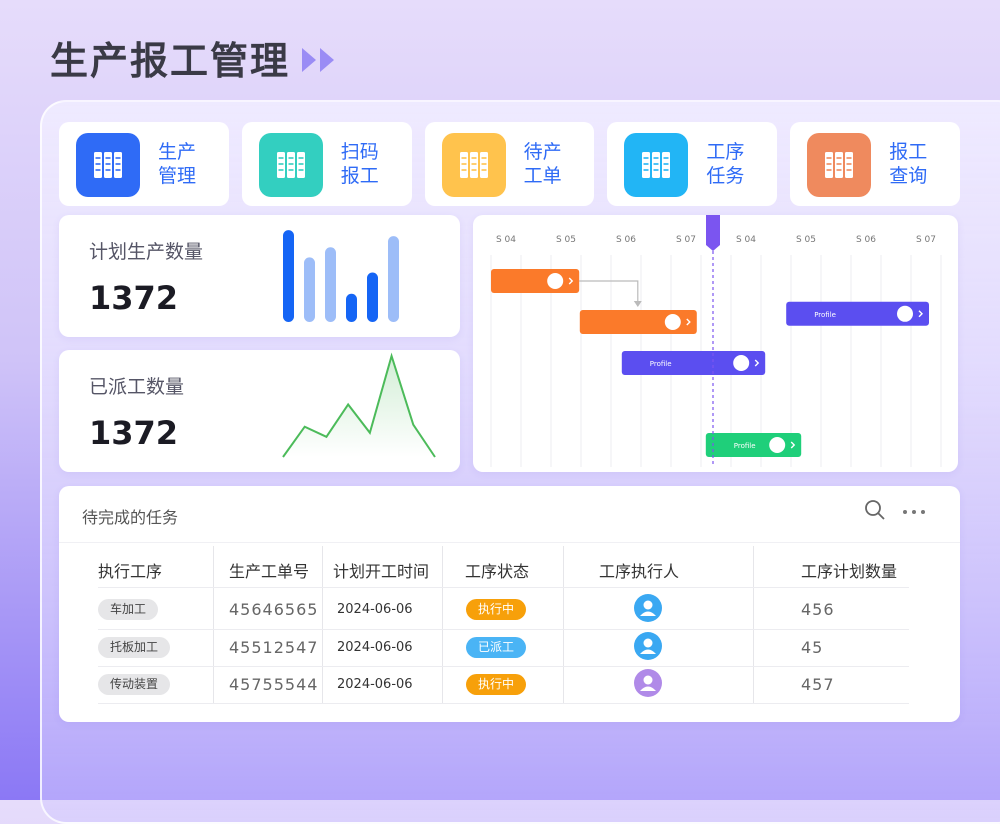 The image size is (1000, 824). What do you see at coordinates (713, 233) in the screenshot?
I see `today-marker` at bounding box center [713, 233].